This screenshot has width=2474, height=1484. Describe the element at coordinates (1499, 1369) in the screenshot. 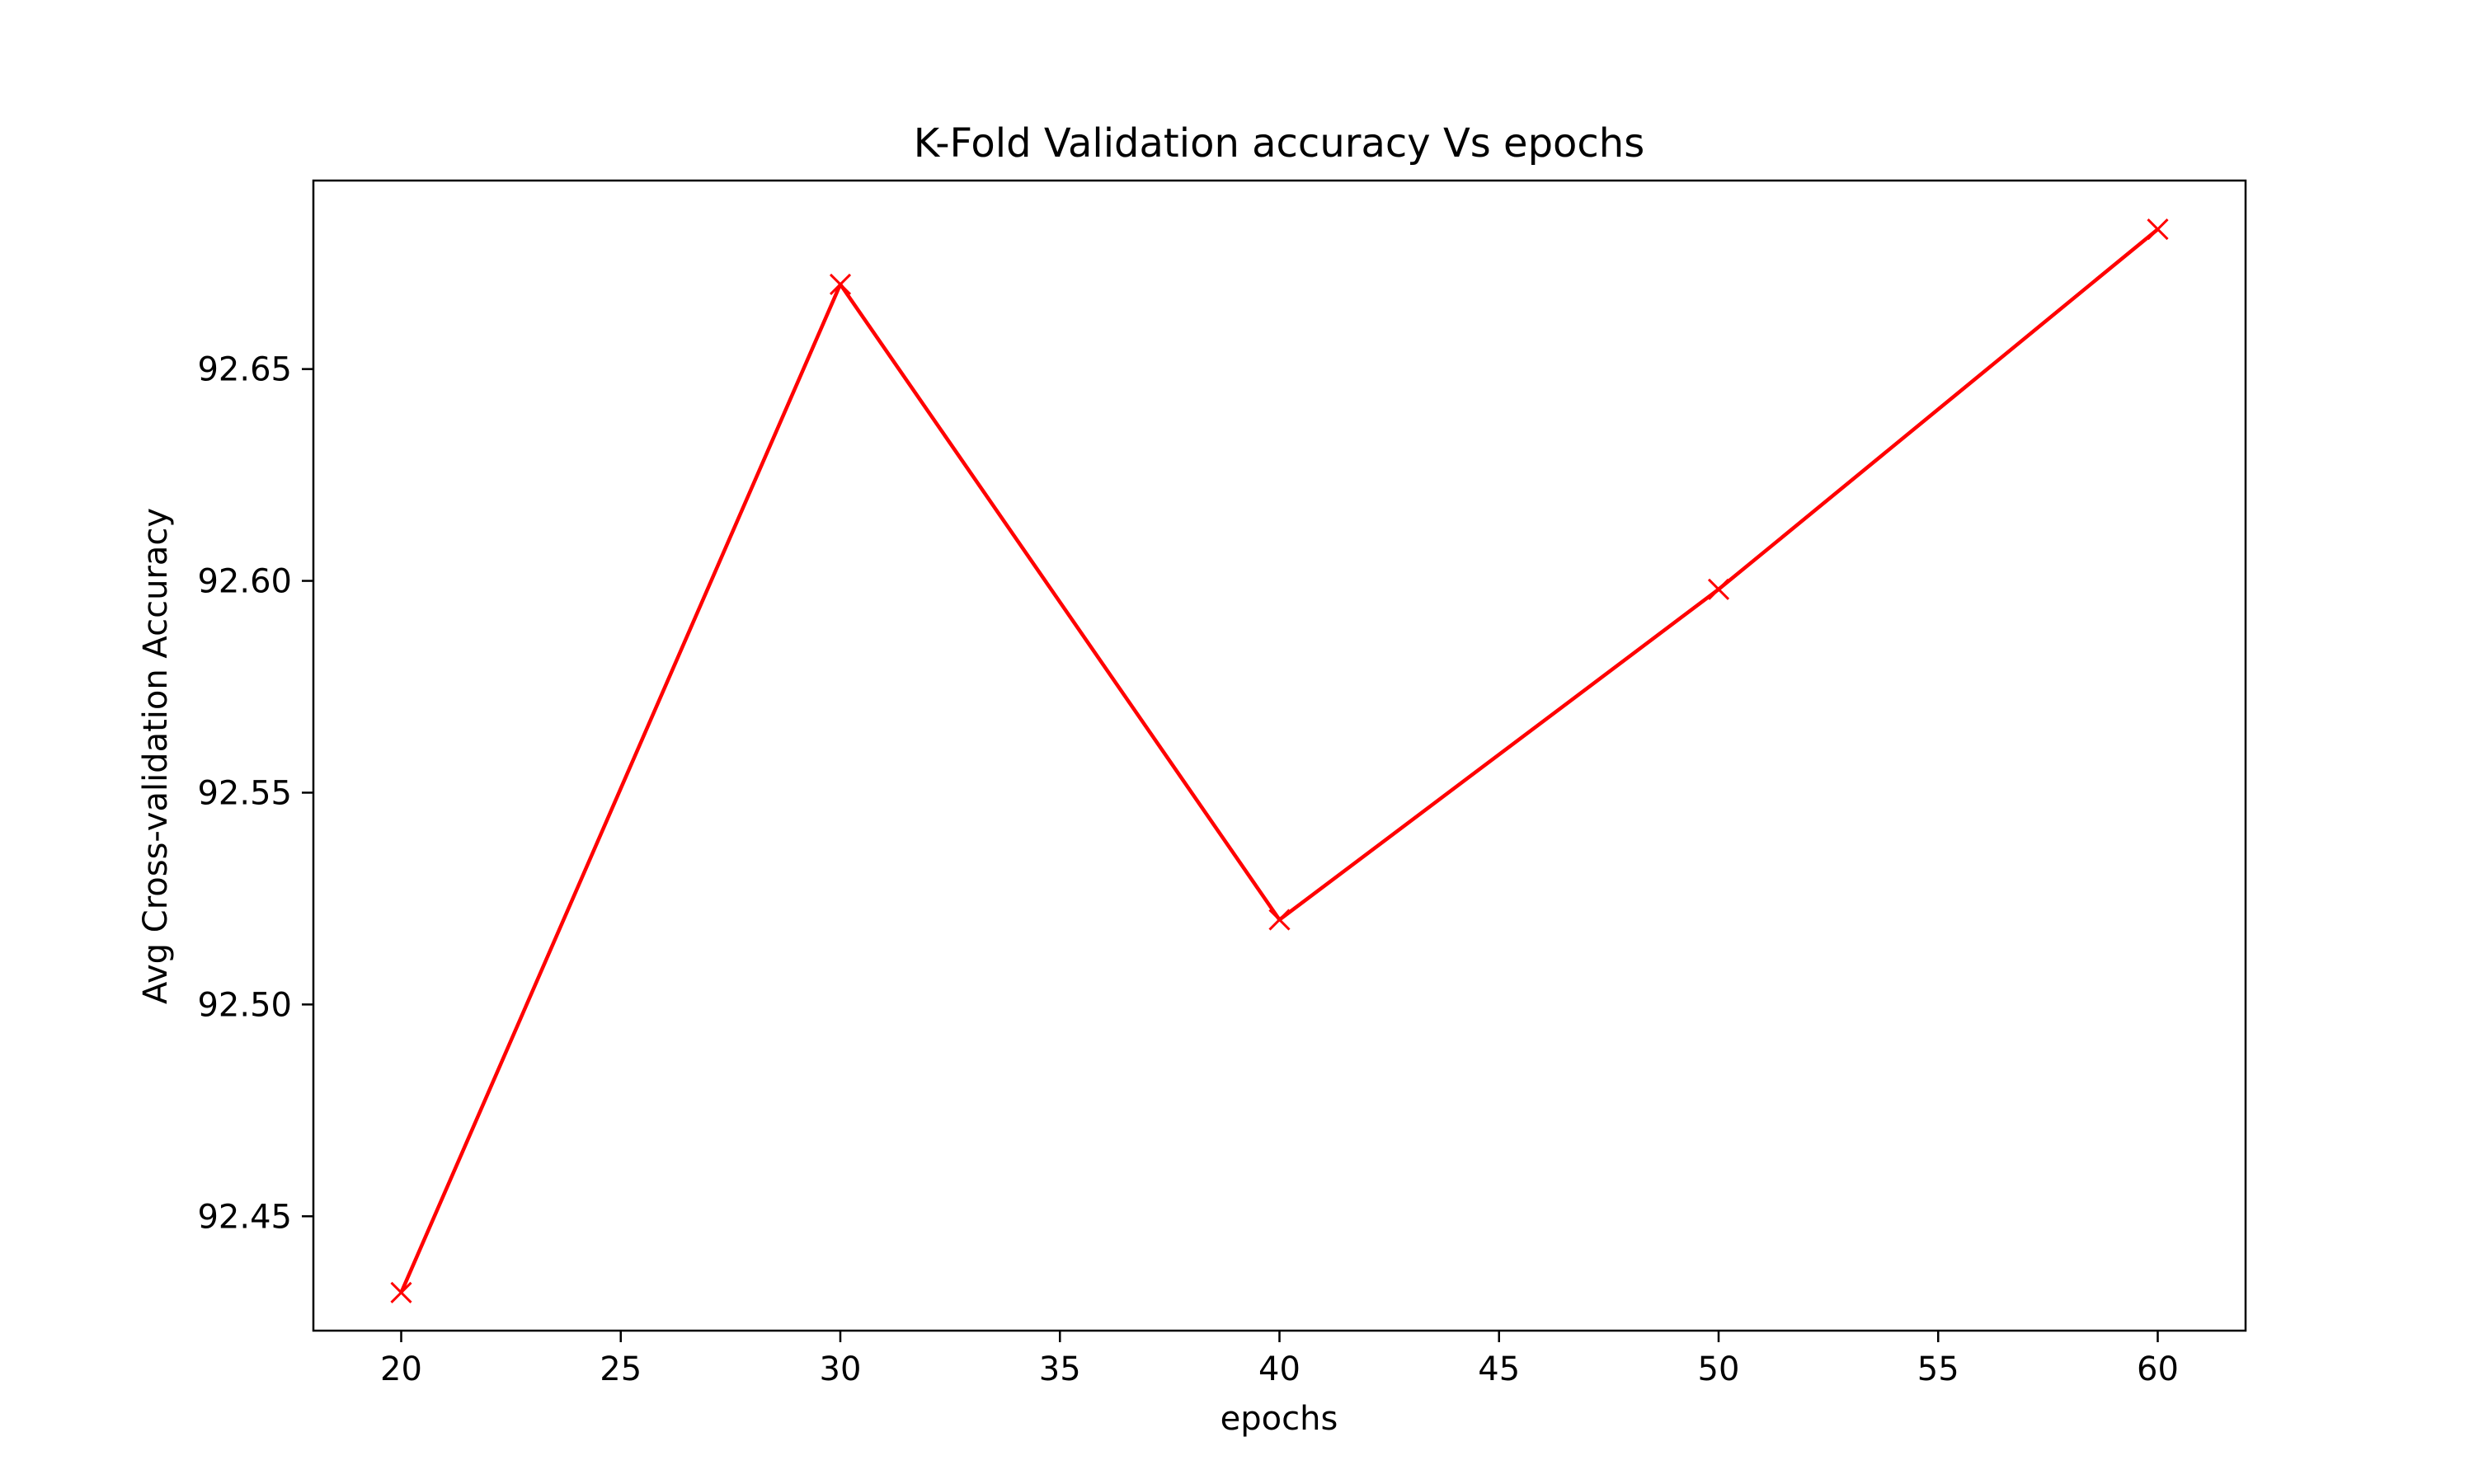

I see `x-tick-label: 45` at that location.